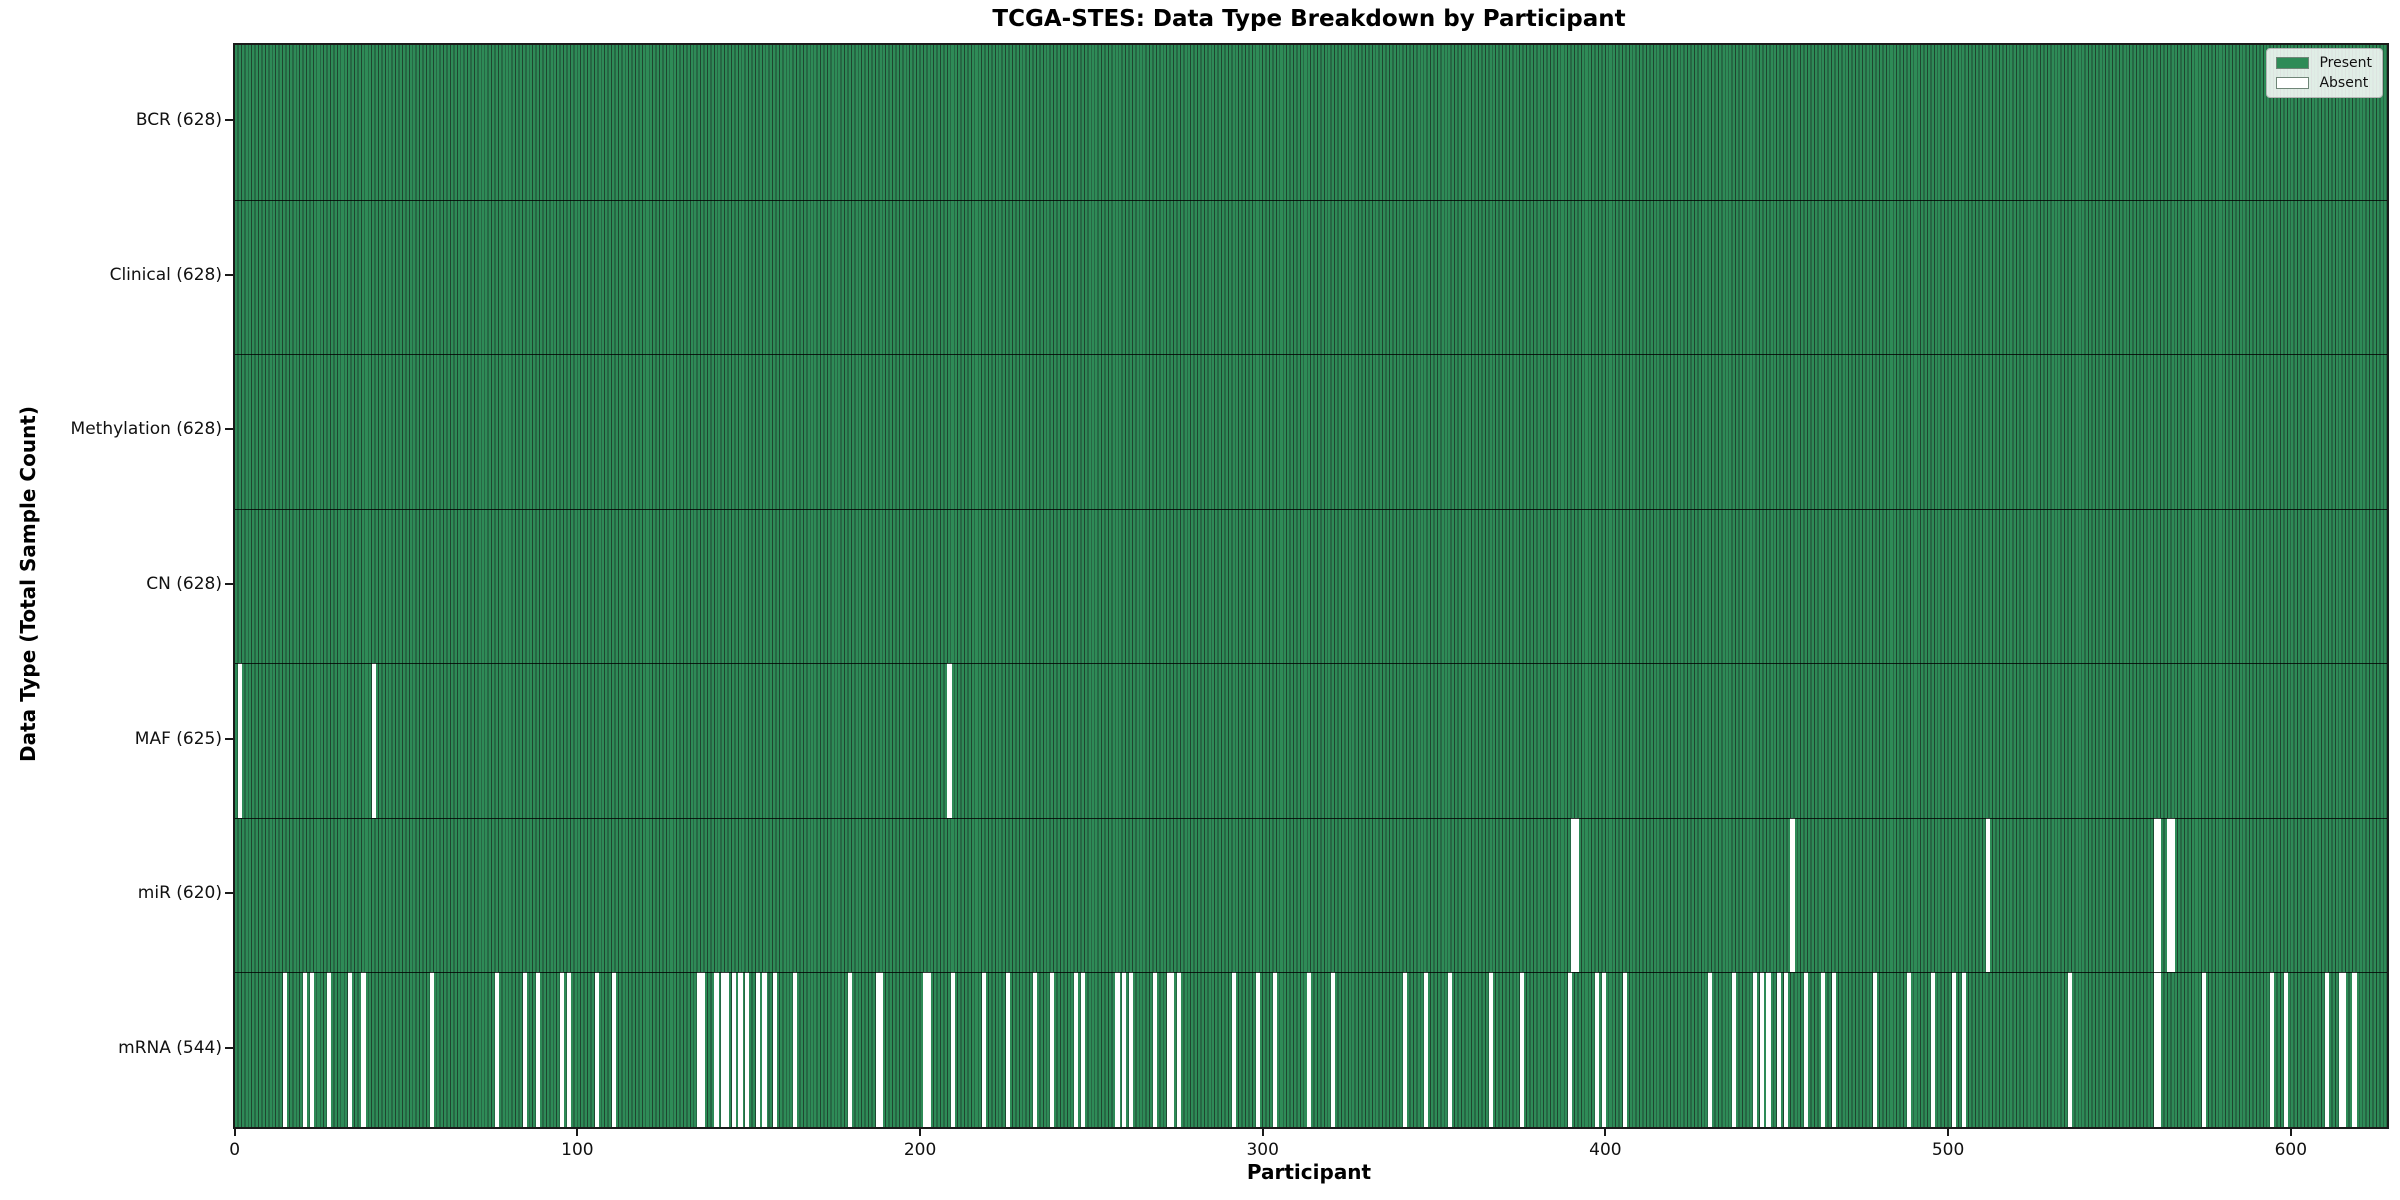  Describe the element at coordinates (2293, 63) in the screenshot. I see `legend-swatch-present` at that location.